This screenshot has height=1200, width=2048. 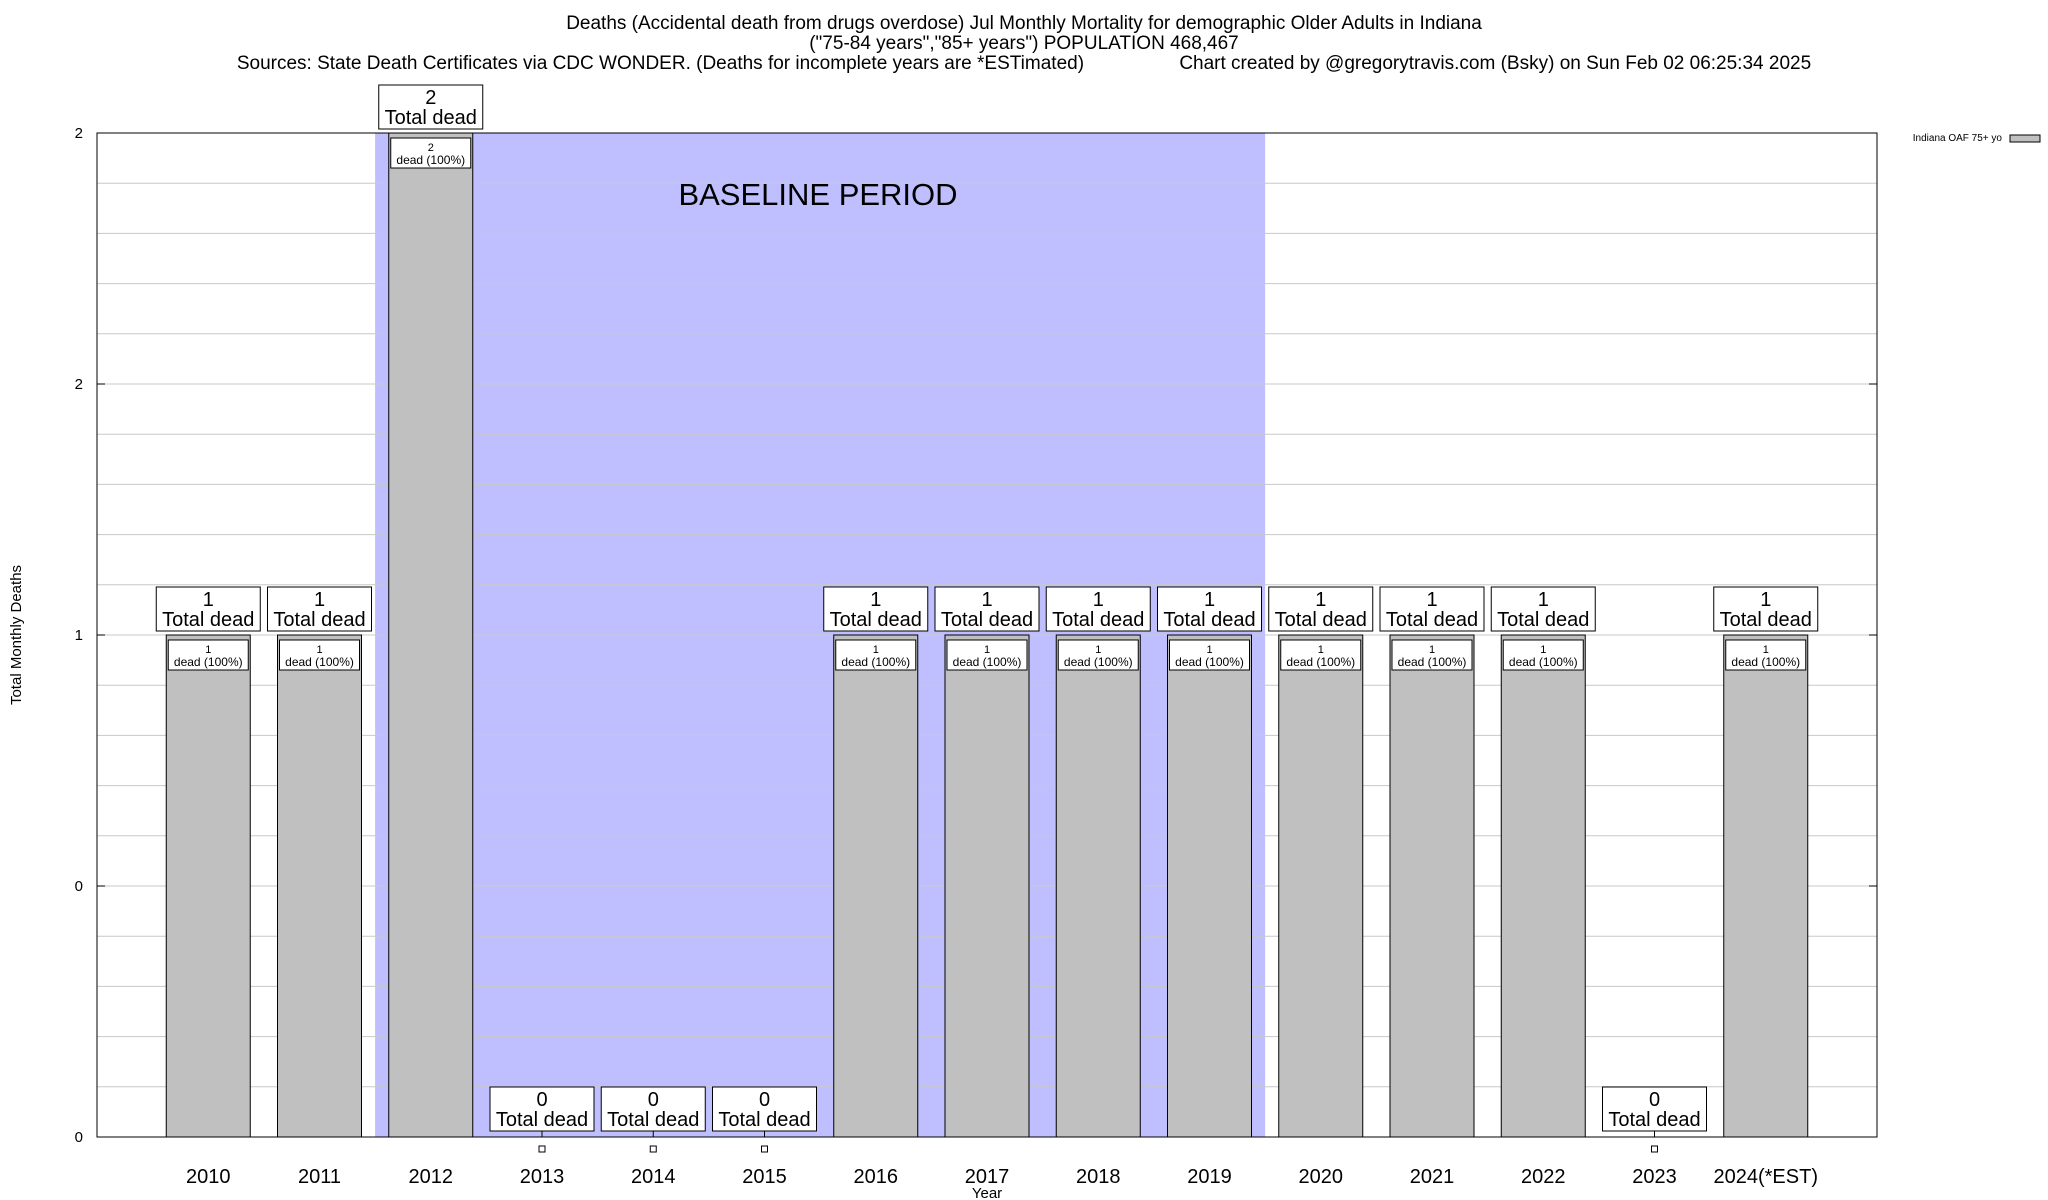 I want to click on x-tick-label: 2012, so click(x=431, y=1177).